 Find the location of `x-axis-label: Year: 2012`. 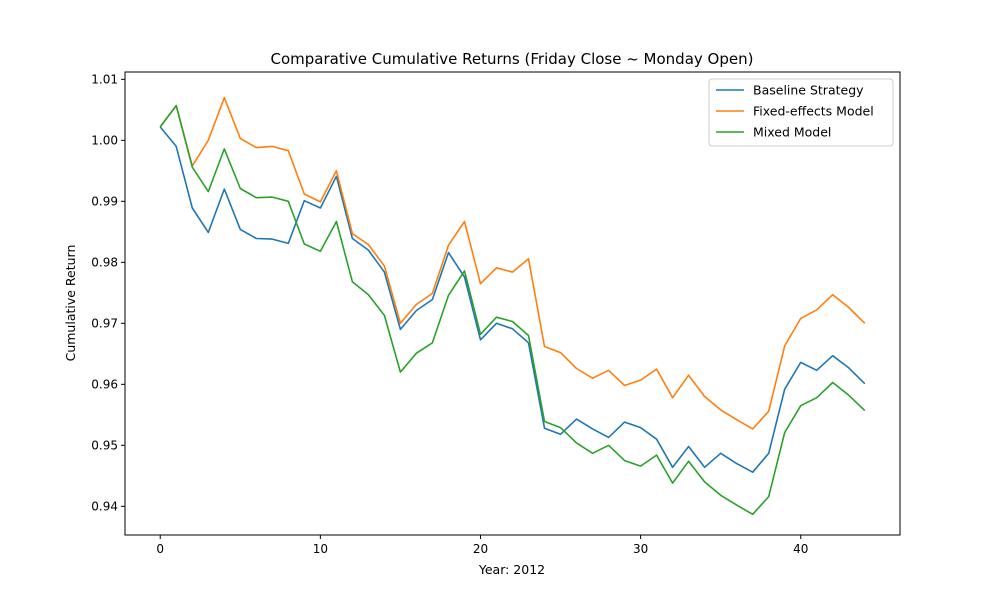

x-axis-label: Year: 2012 is located at coordinates (511, 569).